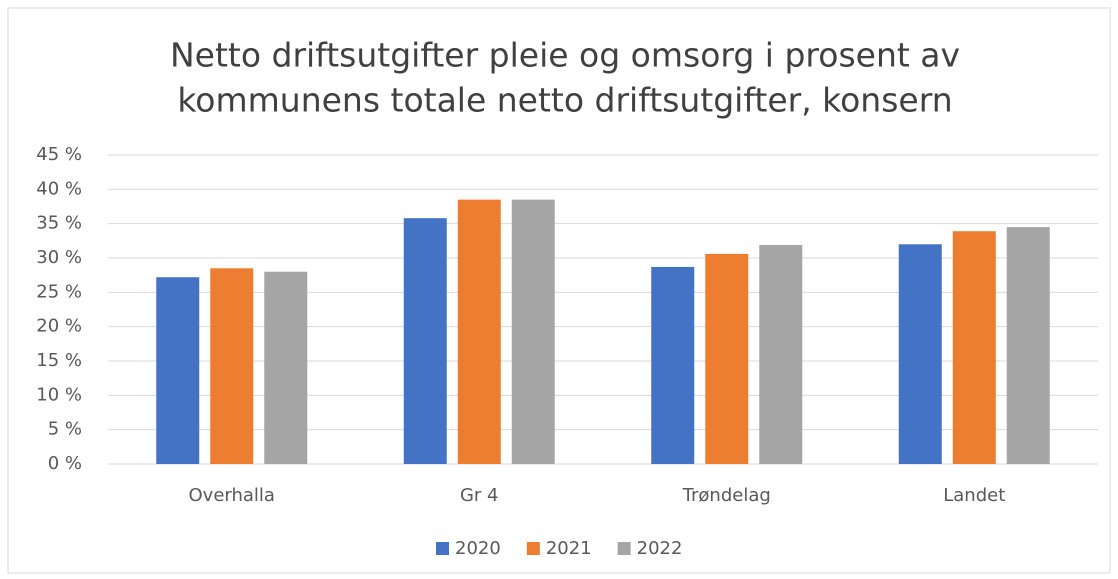  Describe the element at coordinates (660, 548) in the screenshot. I see `legend-label: 2022` at that location.